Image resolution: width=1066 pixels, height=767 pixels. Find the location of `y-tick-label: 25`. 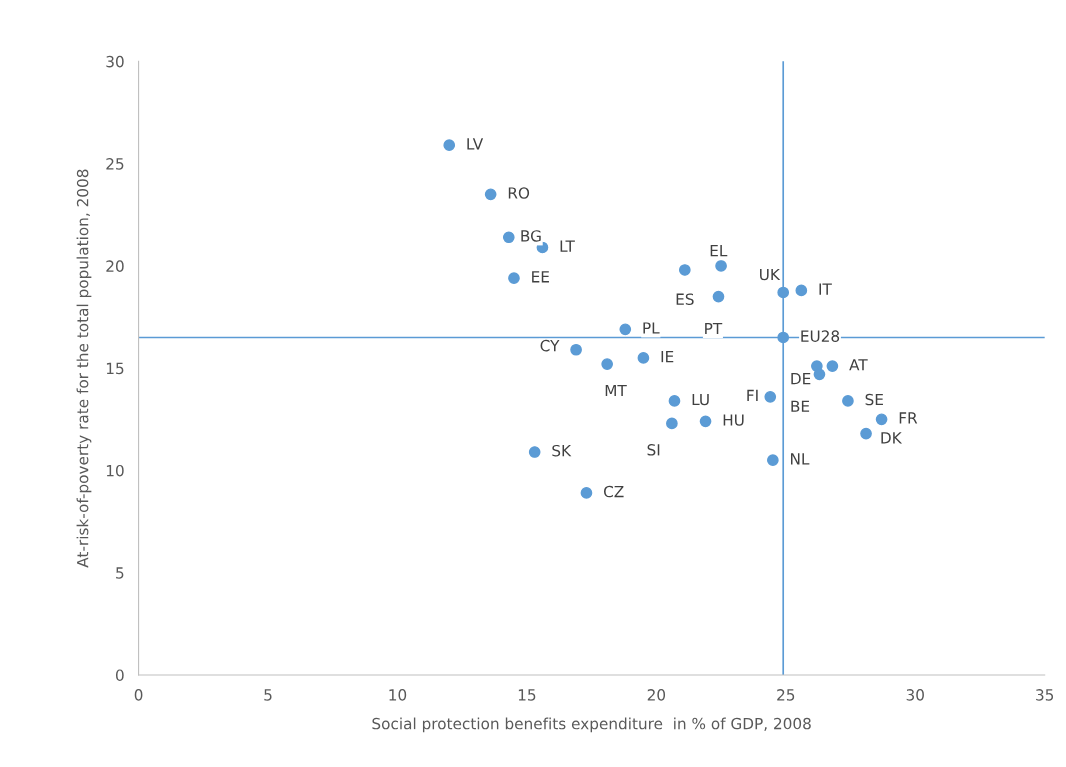

y-tick-label: 25 is located at coordinates (115, 164).